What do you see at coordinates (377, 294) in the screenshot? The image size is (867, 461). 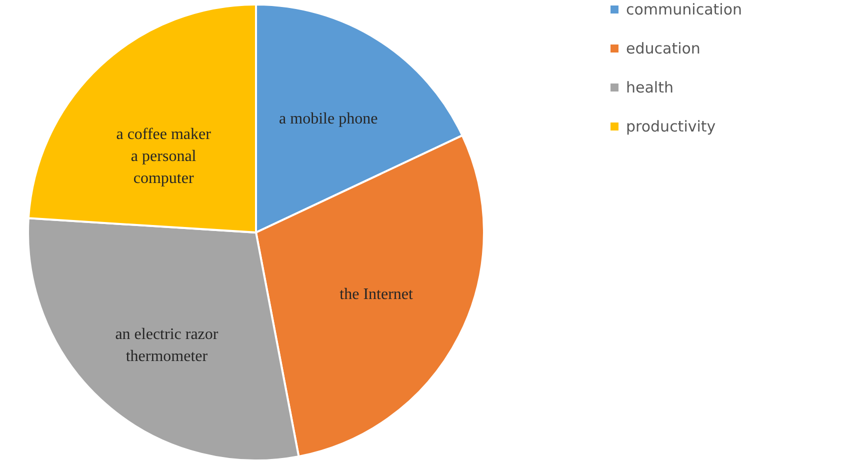 I see `text: the Internet` at bounding box center [377, 294].